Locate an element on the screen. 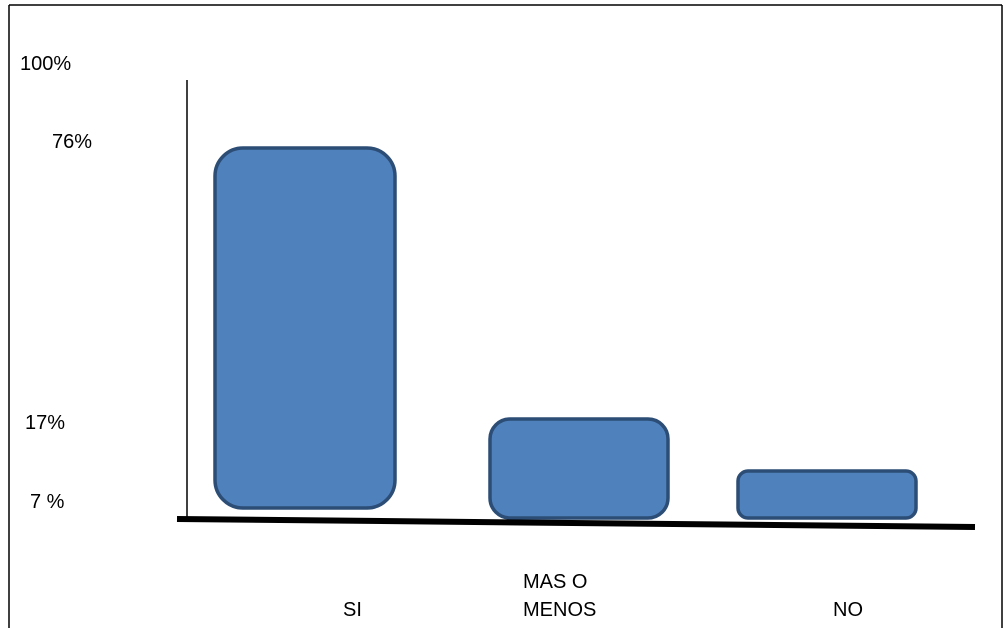 Image resolution: width=1007 pixels, height=628 pixels. axis-top-label: 100% is located at coordinates (46, 64).